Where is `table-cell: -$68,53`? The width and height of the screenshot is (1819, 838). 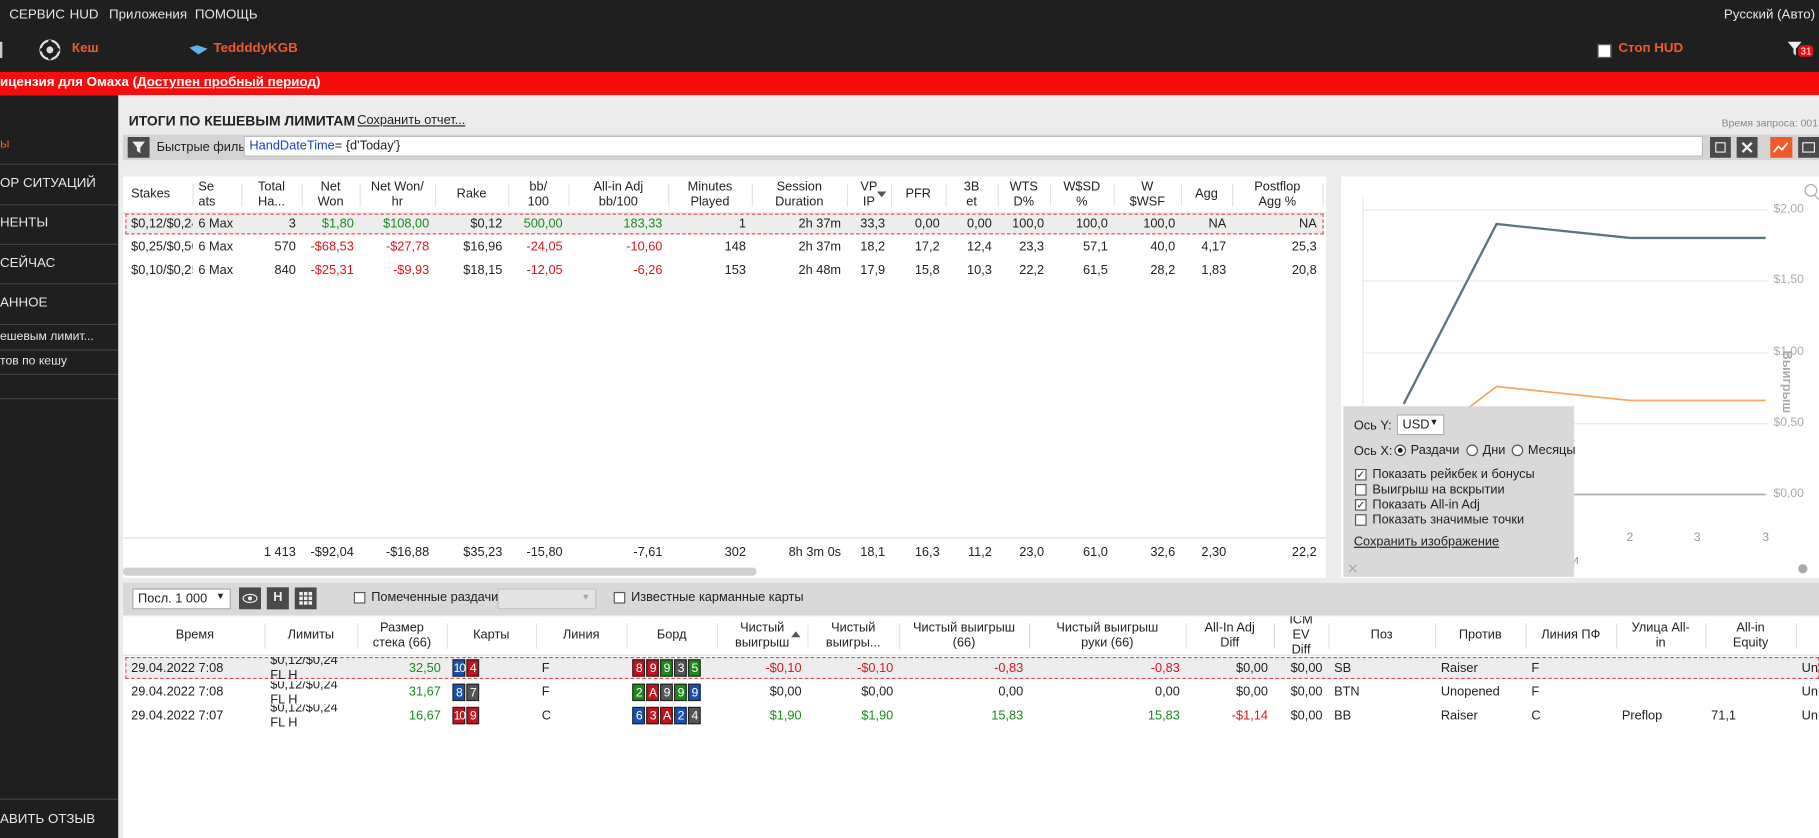 table-cell: -$68,53 is located at coordinates (332, 247).